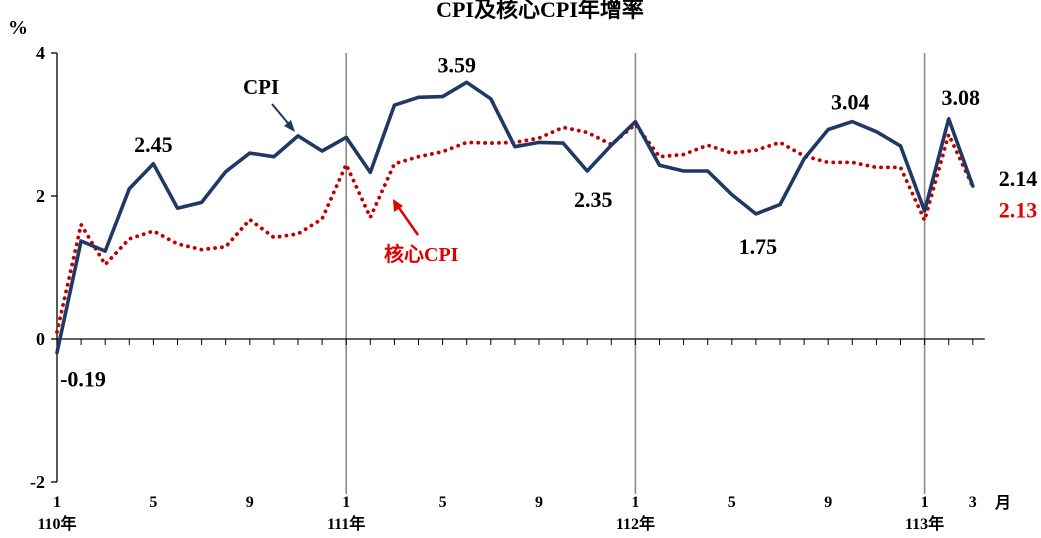 The width and height of the screenshot is (1041, 538). I want to click on cpi-data-label: 3.04, so click(850, 102).